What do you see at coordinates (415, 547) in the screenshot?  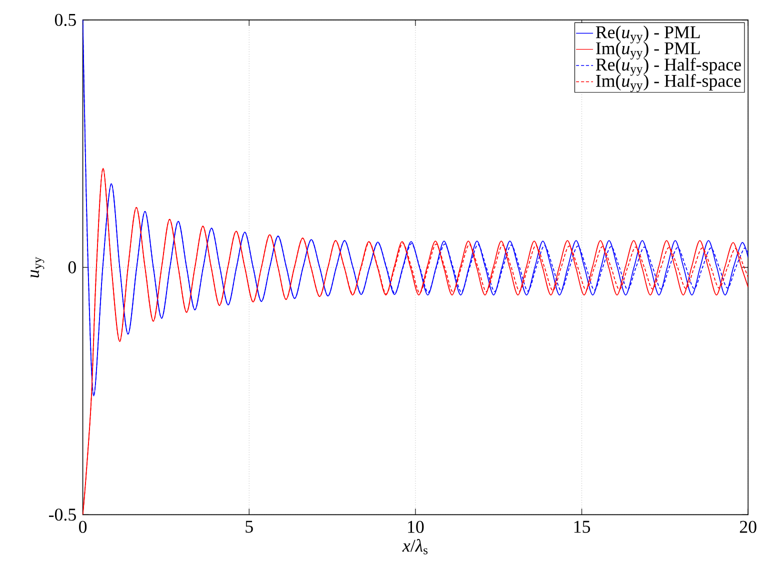 I see `x-axis-title: x/λ$_{s}$` at bounding box center [415, 547].